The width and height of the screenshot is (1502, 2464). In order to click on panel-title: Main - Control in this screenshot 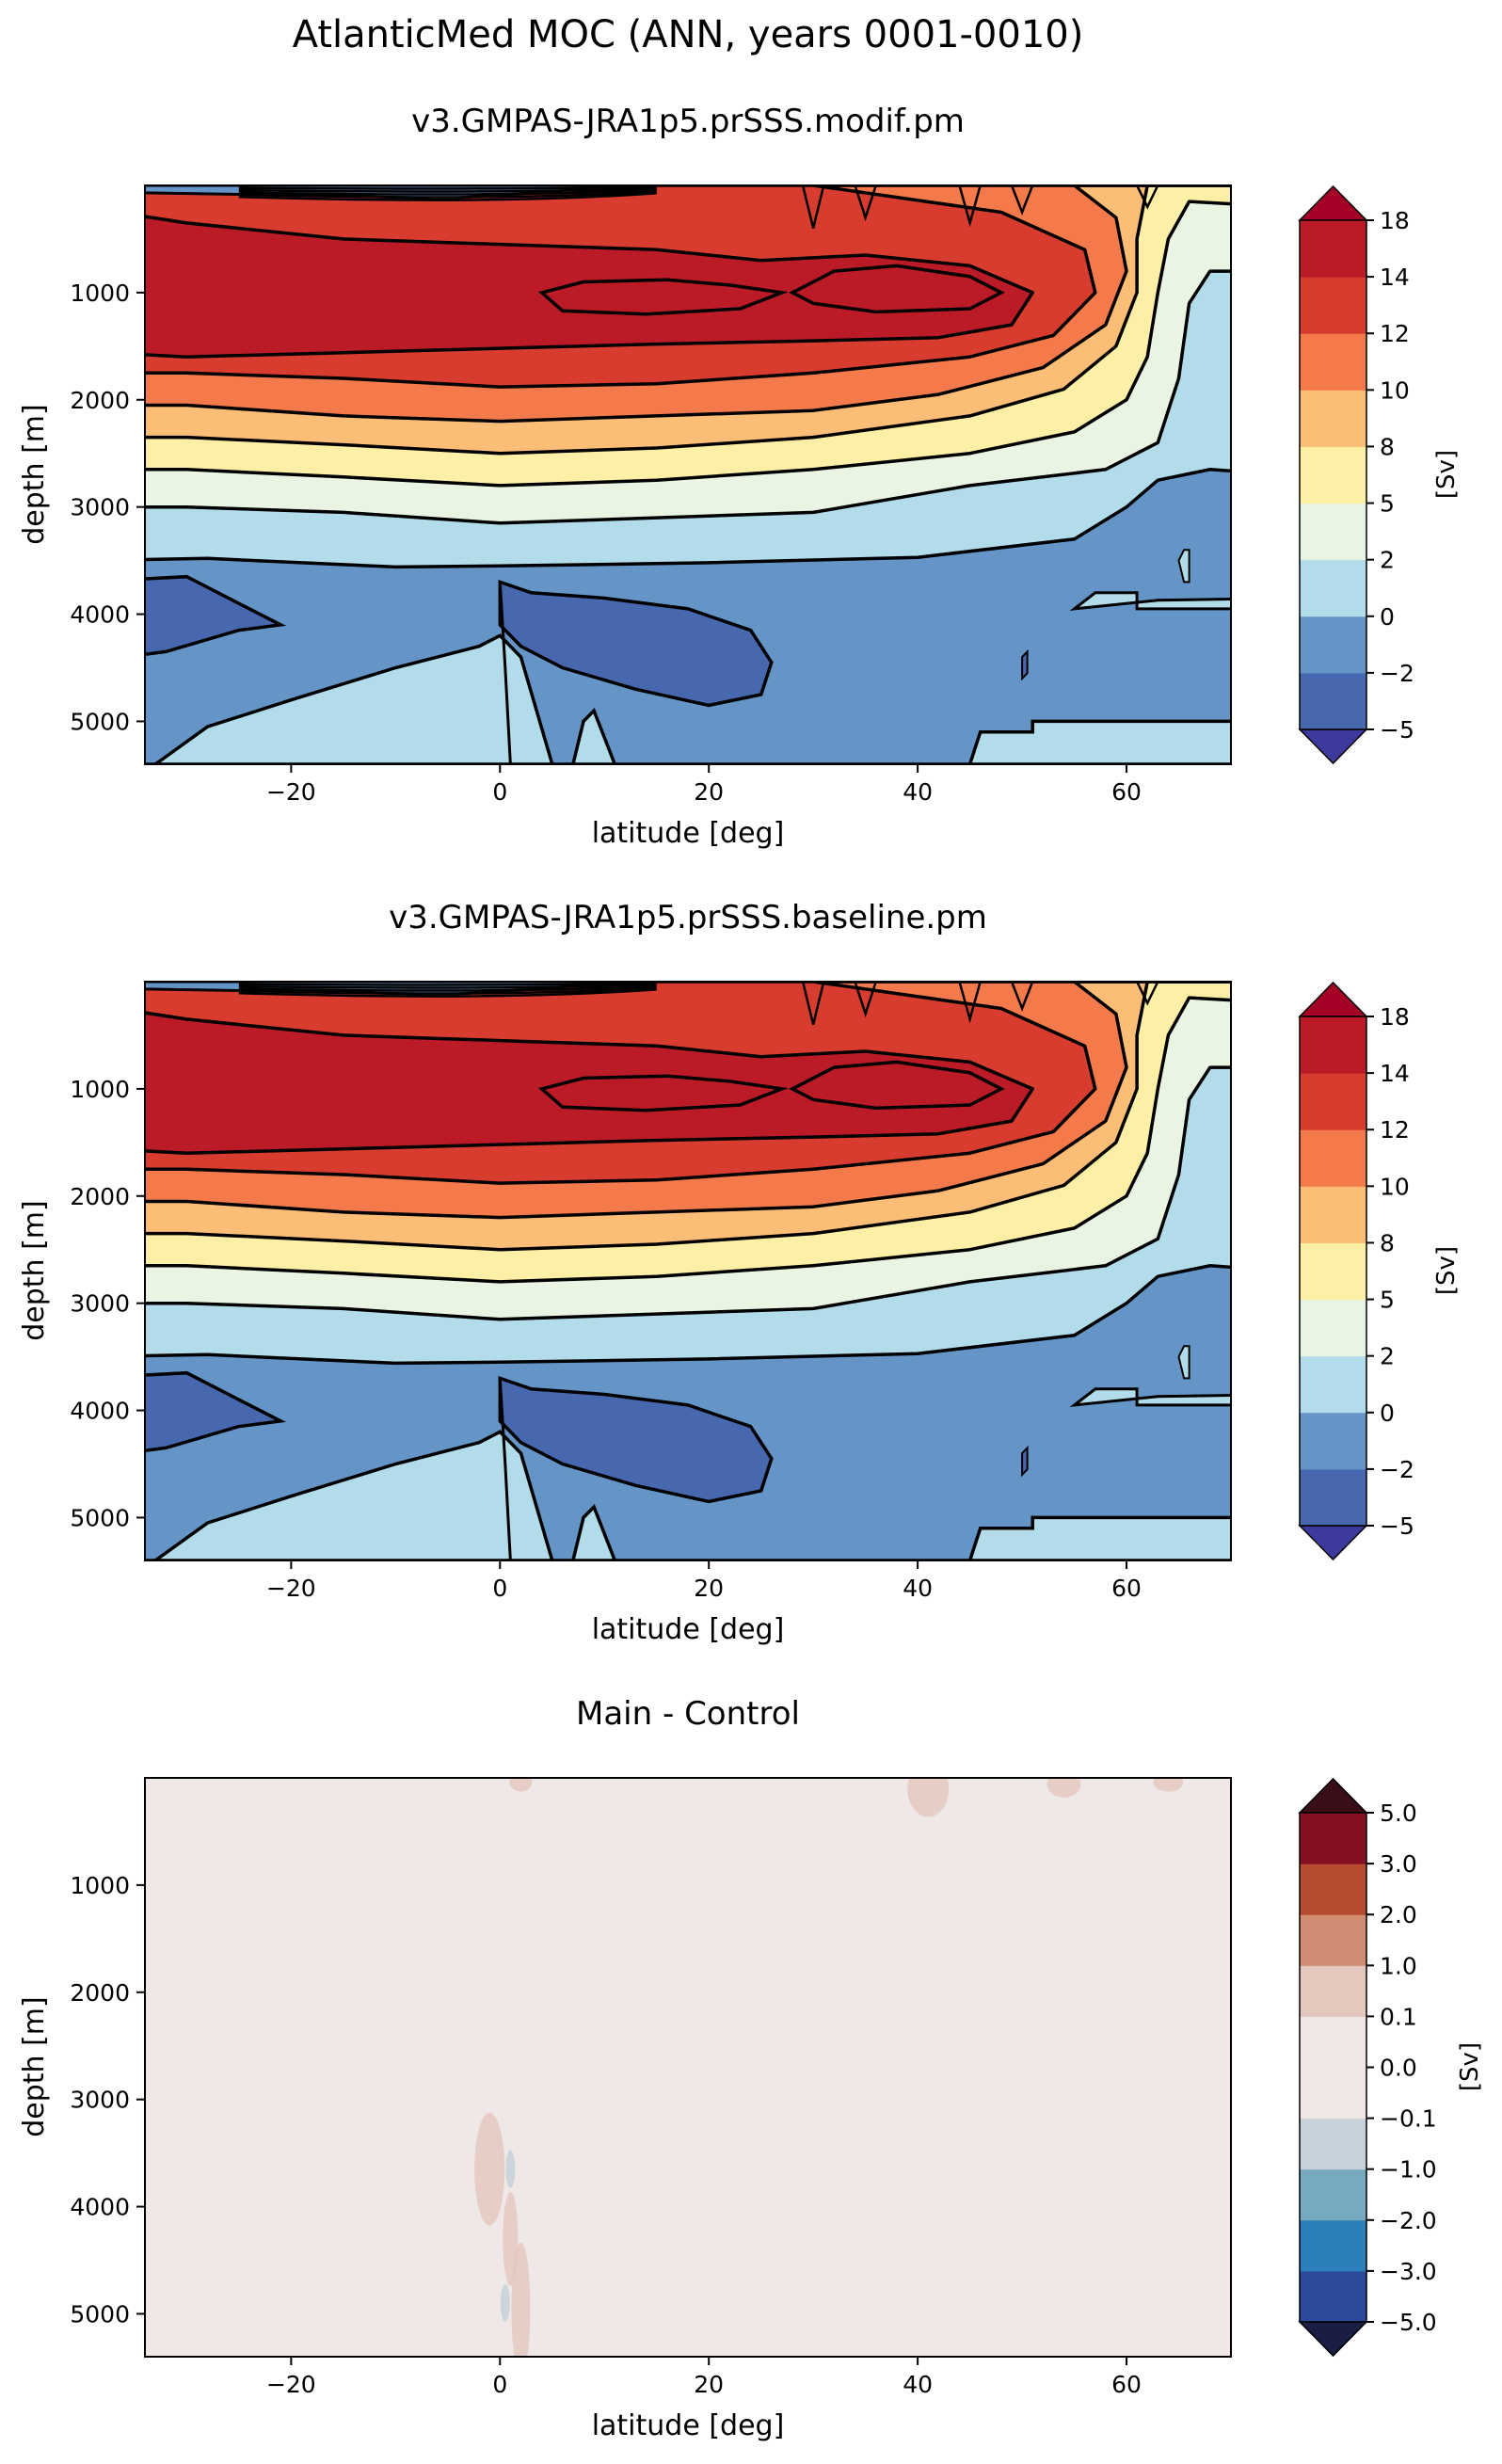, I will do `click(688, 1714)`.